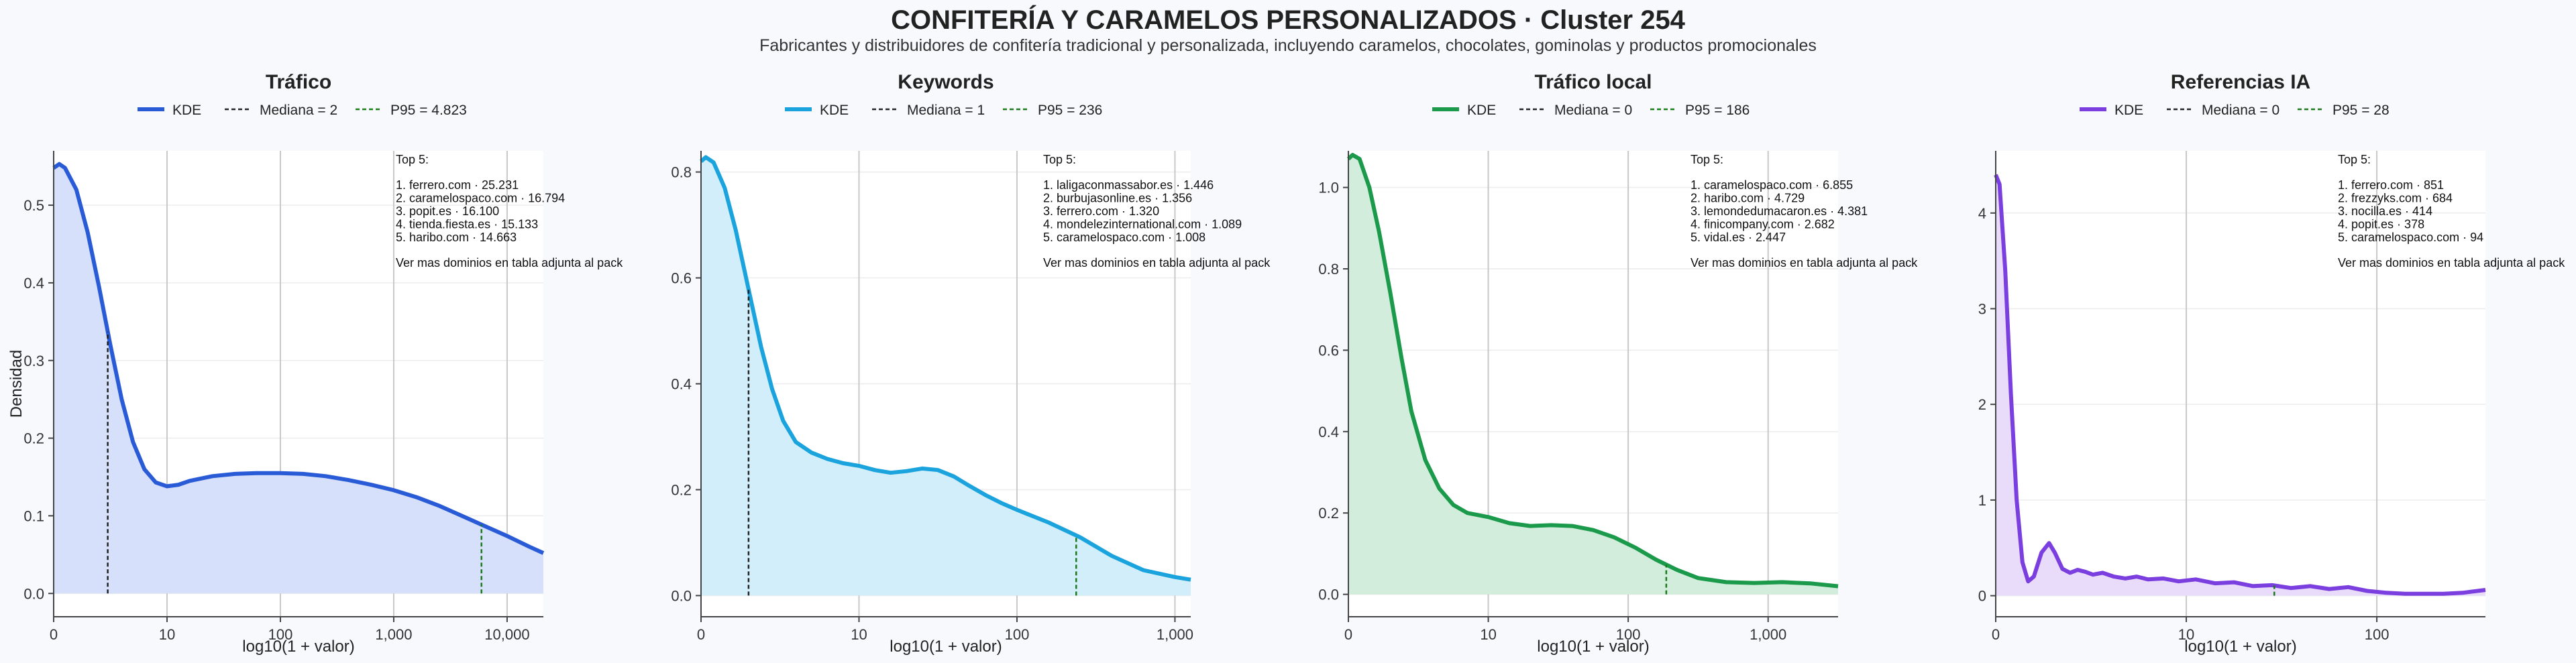  Describe the element at coordinates (33, 361) in the screenshot. I see `y-tick-label: 0.3` at that location.